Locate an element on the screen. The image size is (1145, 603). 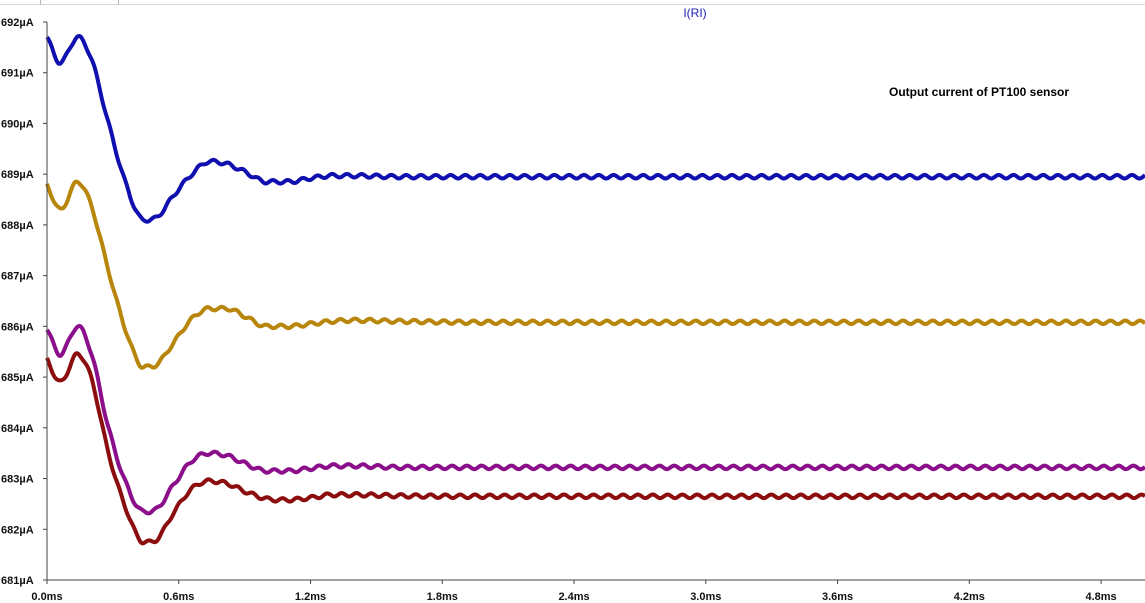
y-tick-label: 690µA is located at coordinates (17, 124).